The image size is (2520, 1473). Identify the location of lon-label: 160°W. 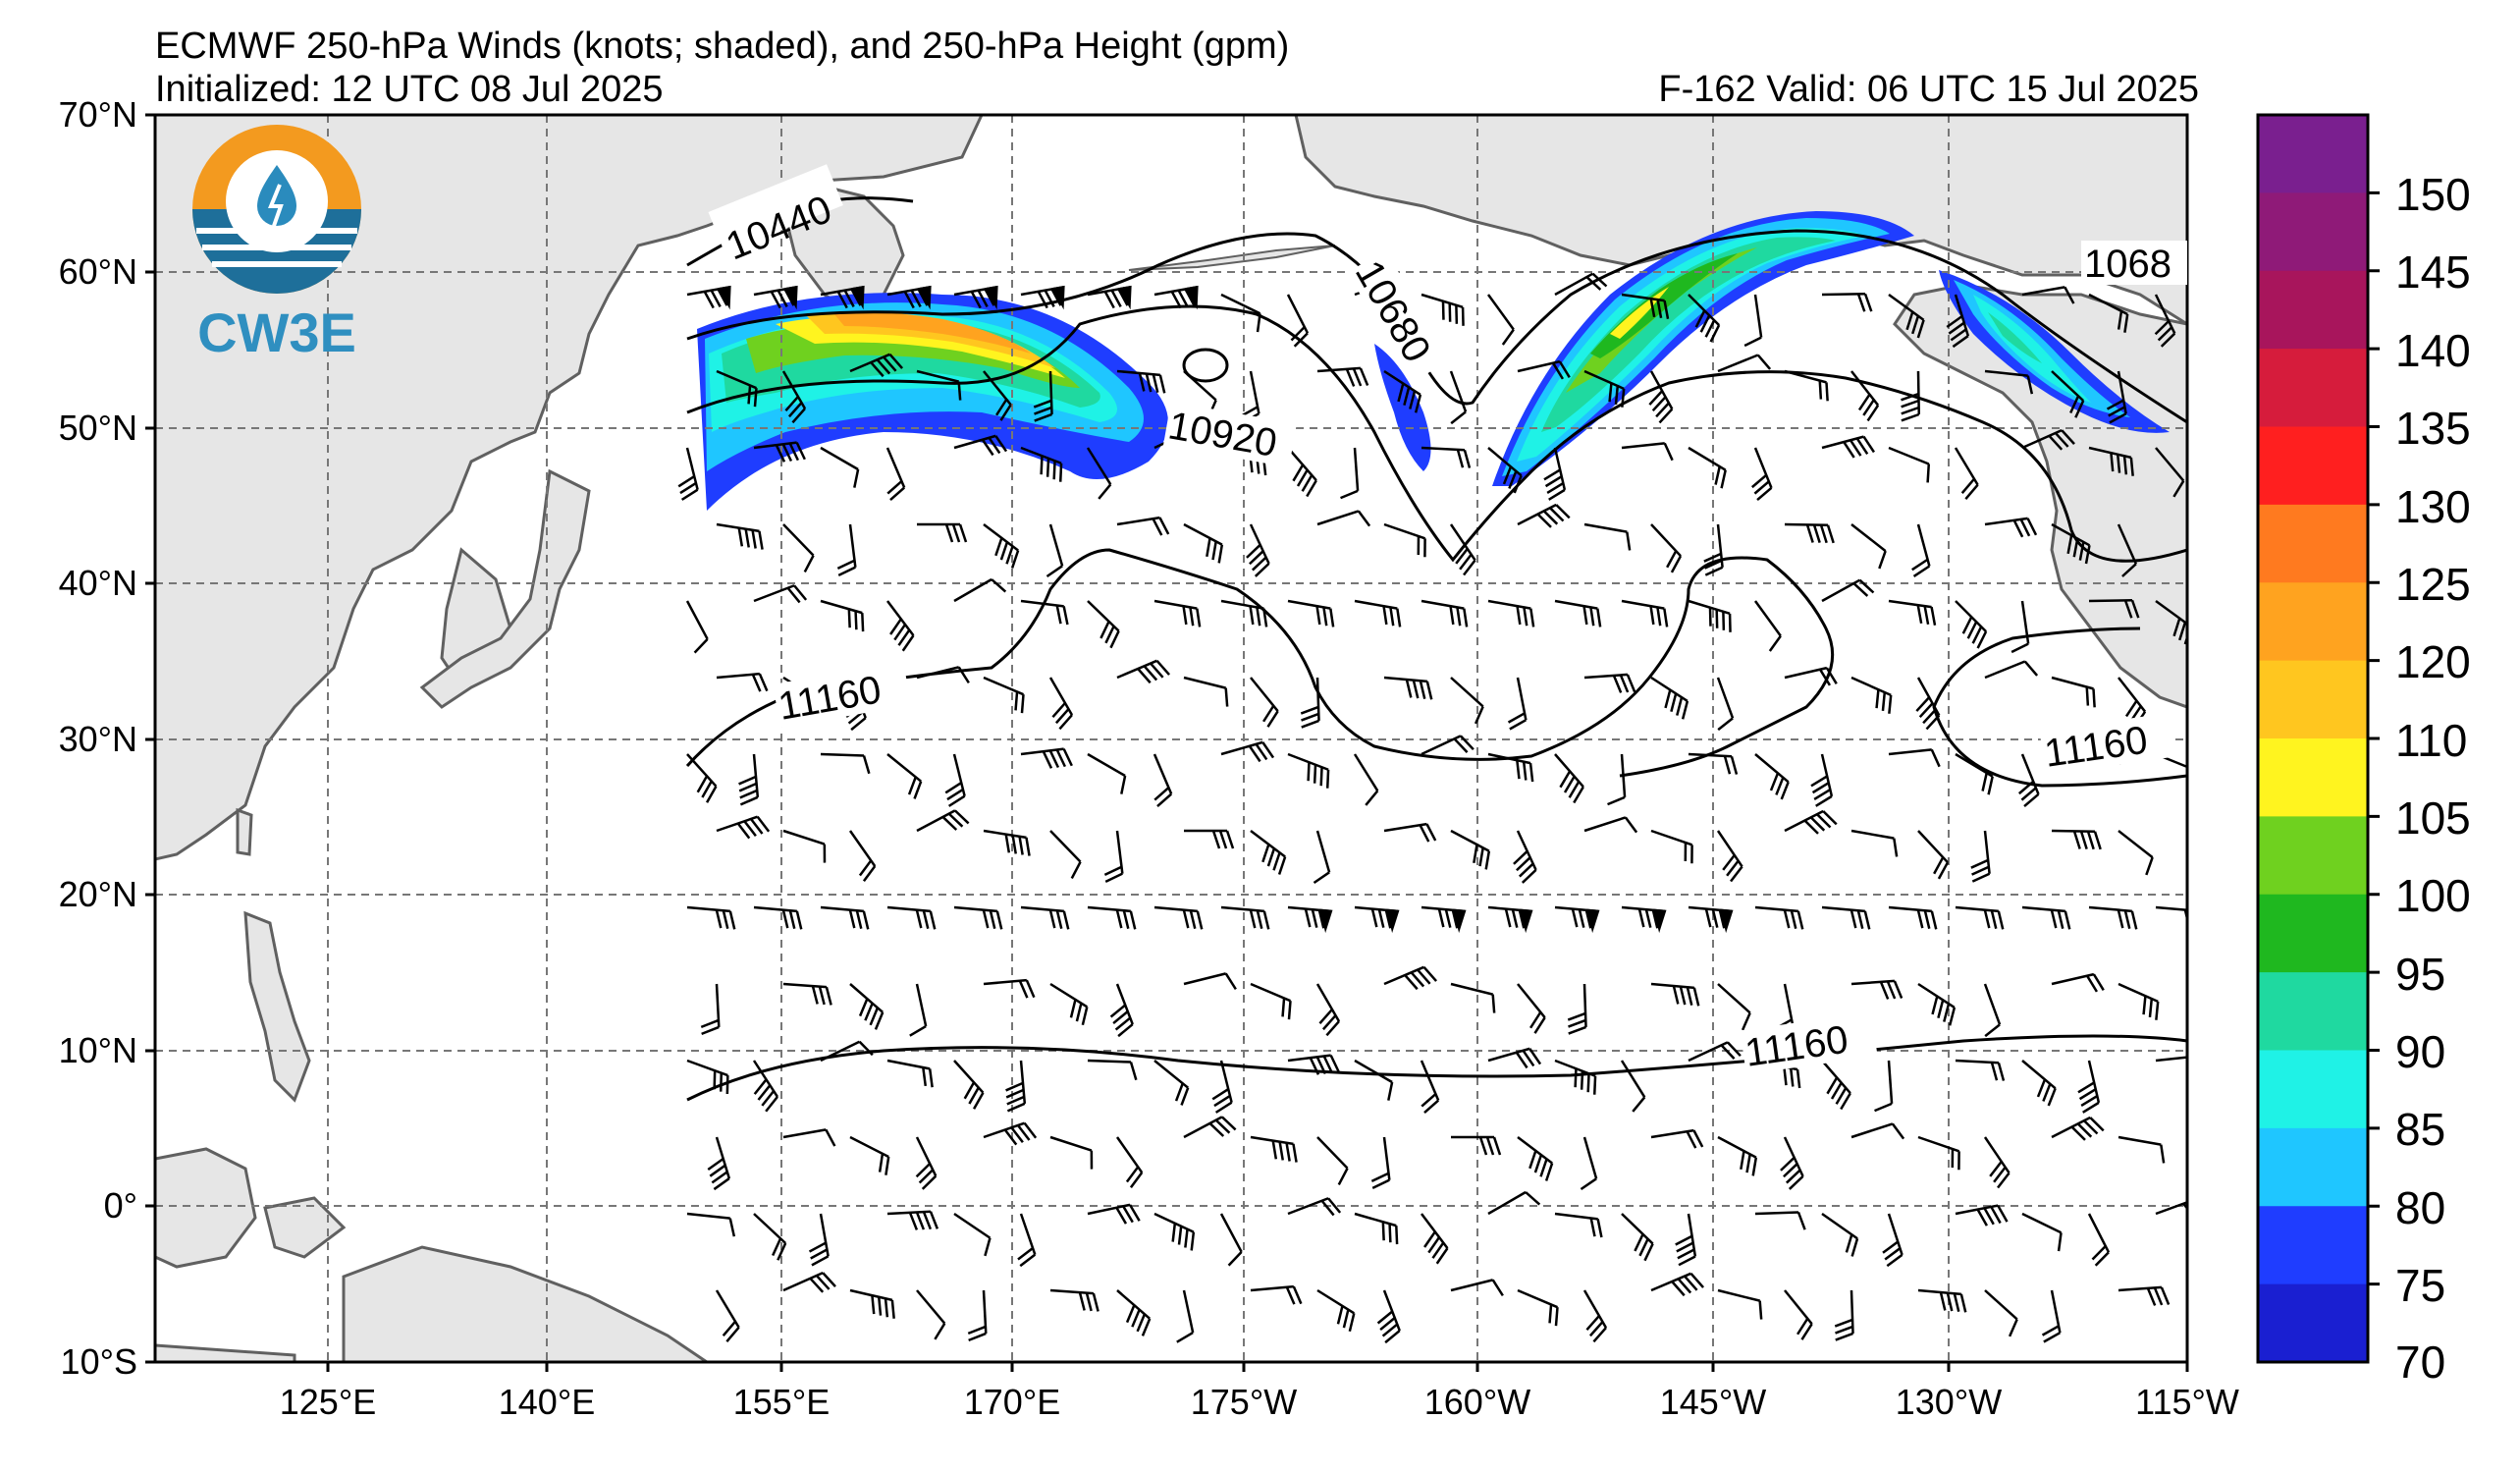
(1477, 1402).